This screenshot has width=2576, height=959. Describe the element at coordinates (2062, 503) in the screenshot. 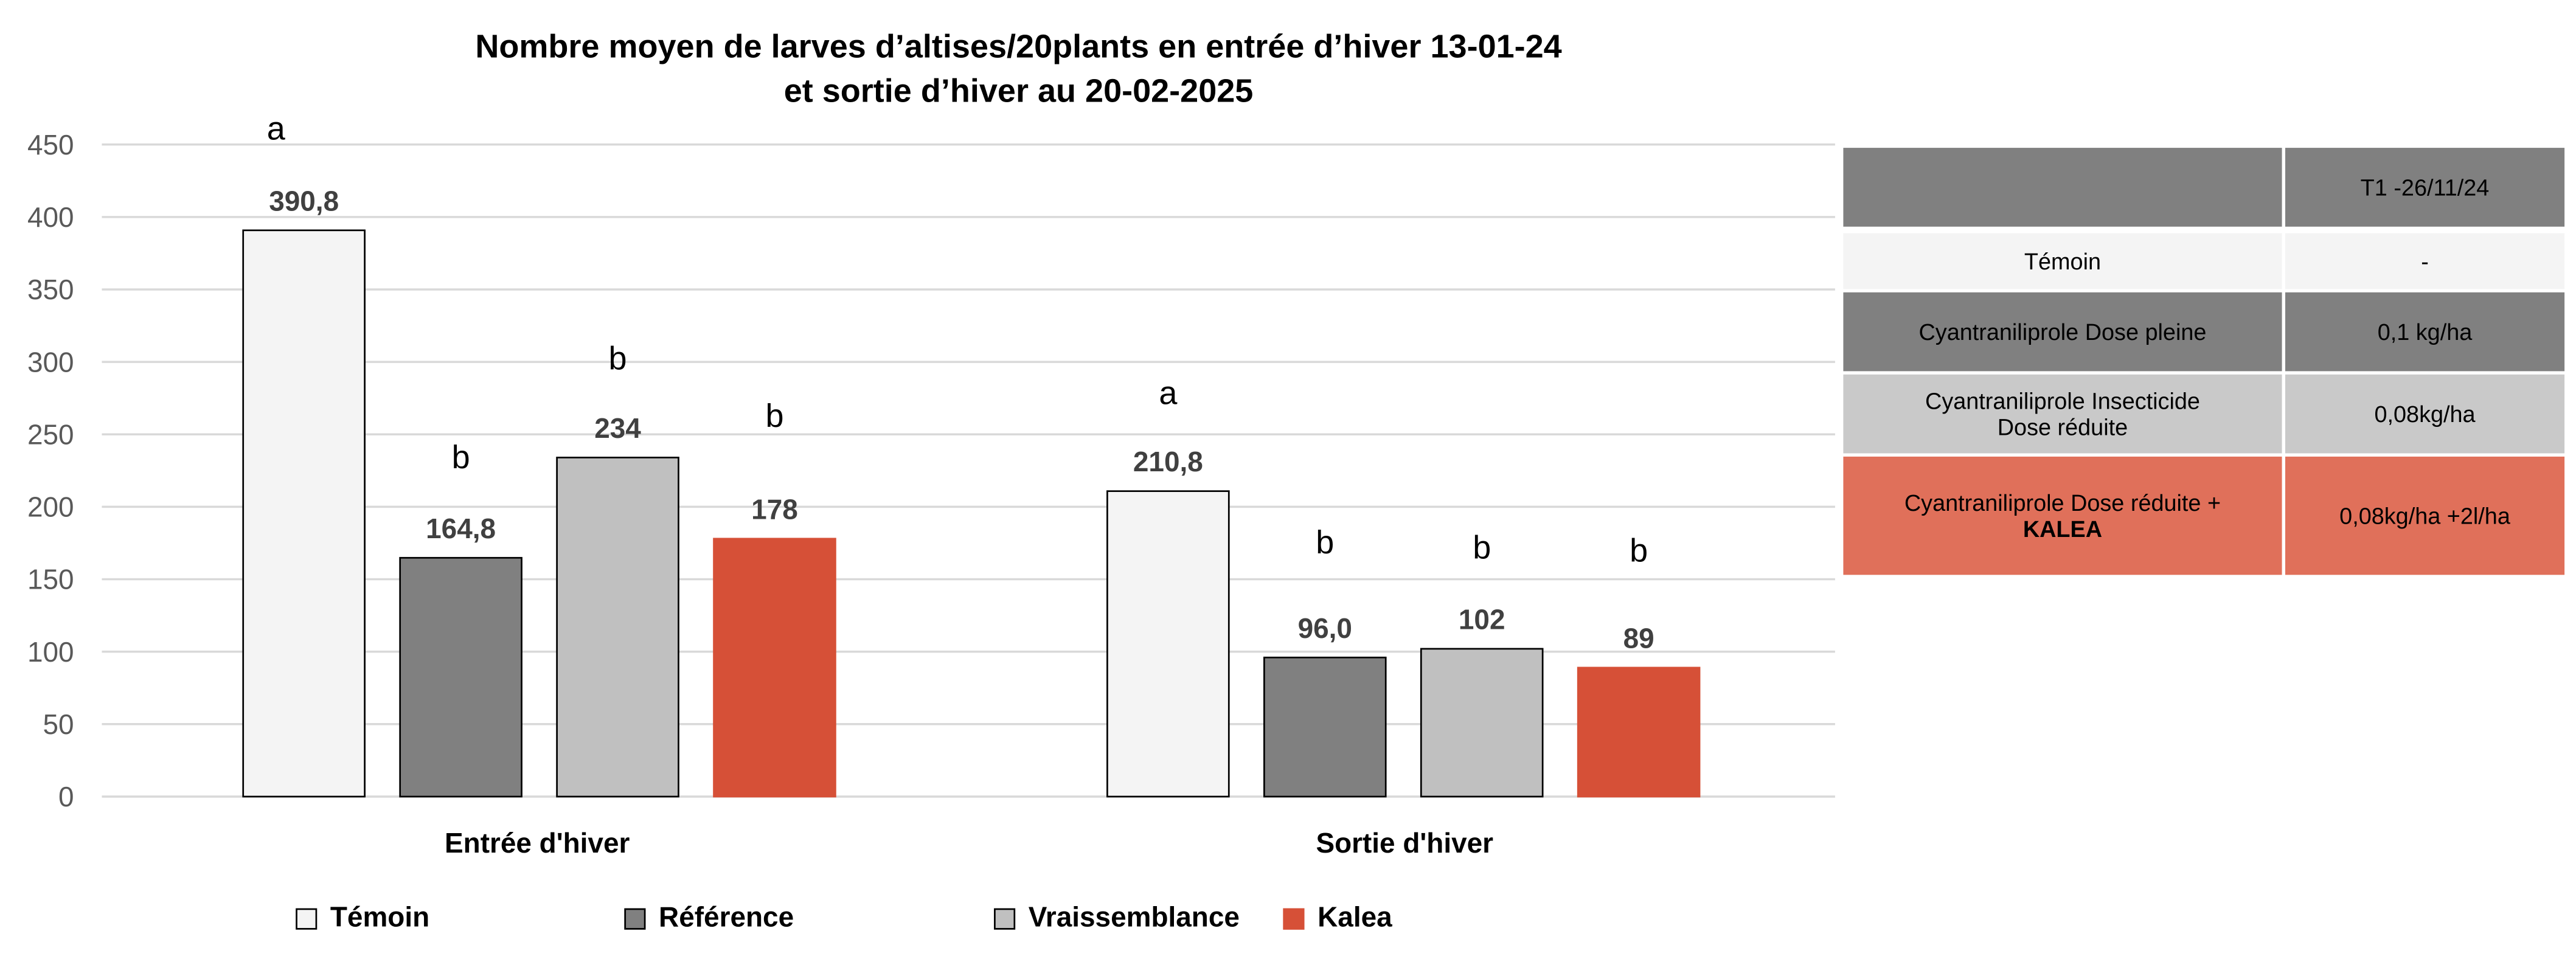

I see `product-line-1: Cyantraniliprole Dose réduite +` at that location.